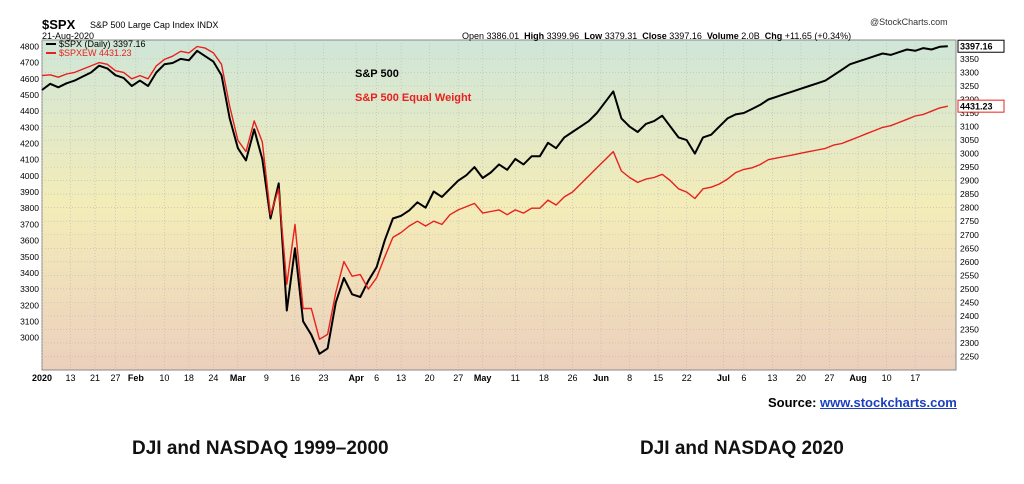  What do you see at coordinates (969, 72) in the screenshot?
I see `right-y-tick-label: 3300` at bounding box center [969, 72].